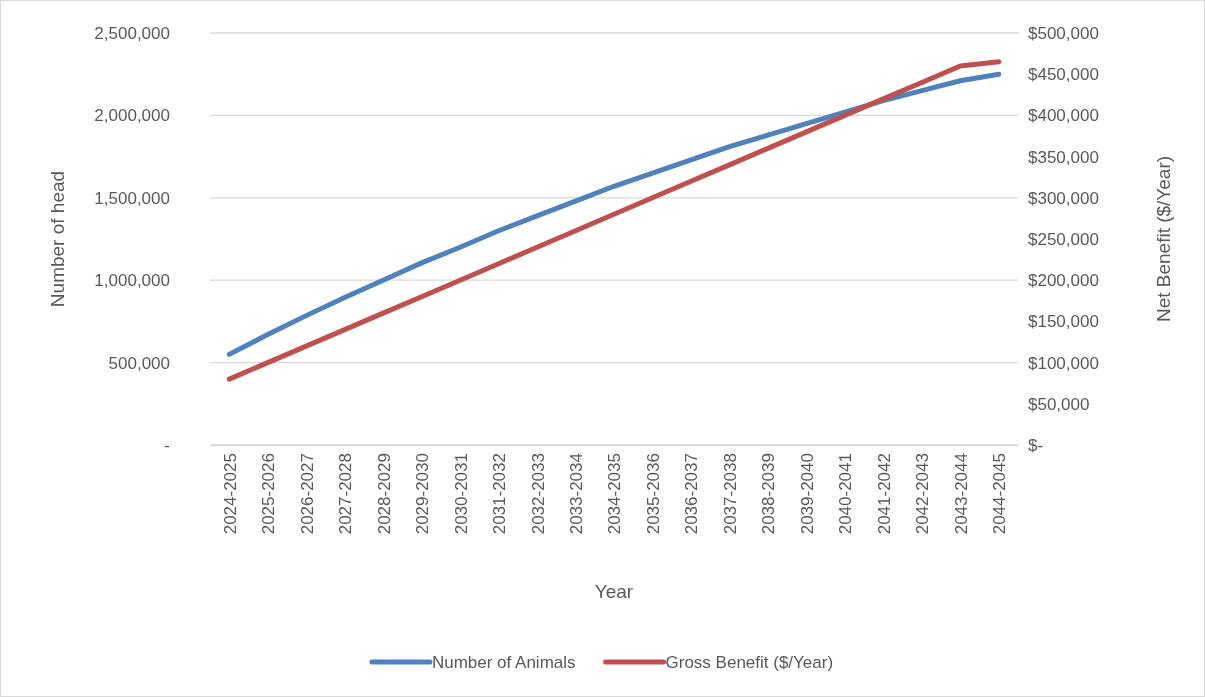 This screenshot has height=697, width=1205. I want to click on y2-tick-label: $500,000, so click(1063, 33).